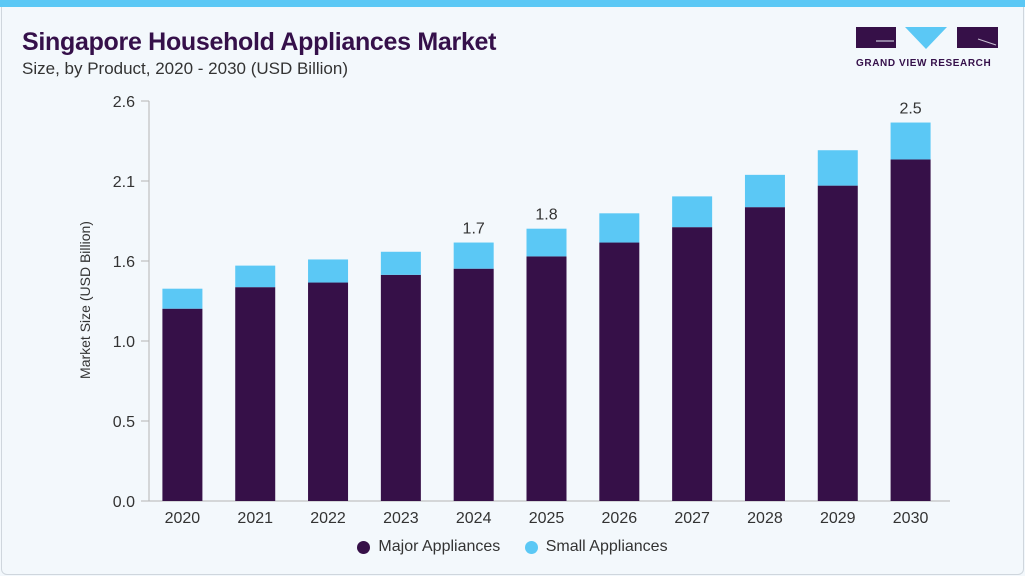 The image size is (1025, 576). Describe the element at coordinates (927, 38) in the screenshot. I see `grand-view-research-logo` at that location.